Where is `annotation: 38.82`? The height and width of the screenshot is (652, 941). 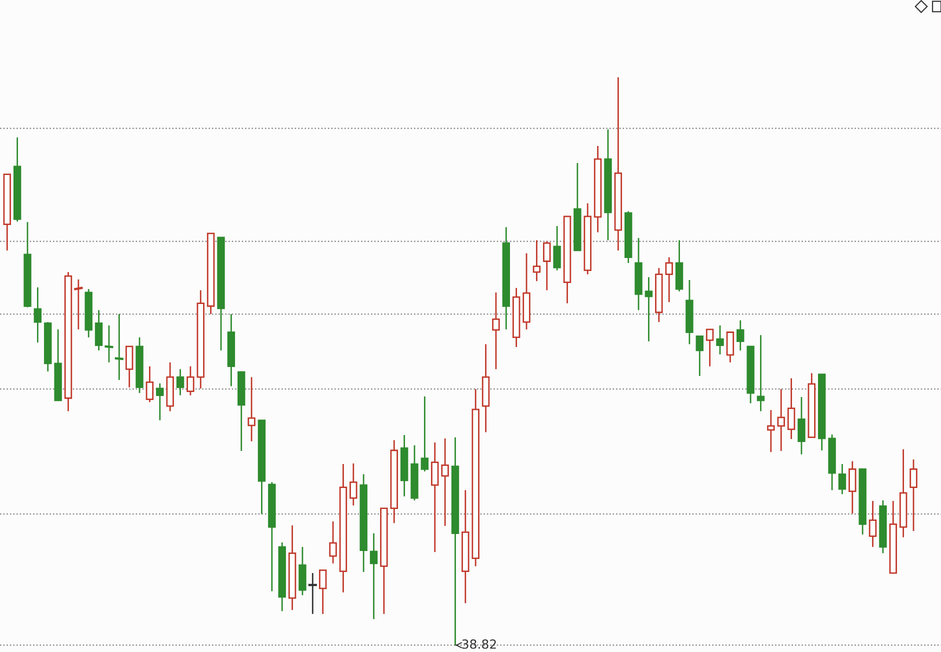 annotation: 38.82 is located at coordinates (479, 644).